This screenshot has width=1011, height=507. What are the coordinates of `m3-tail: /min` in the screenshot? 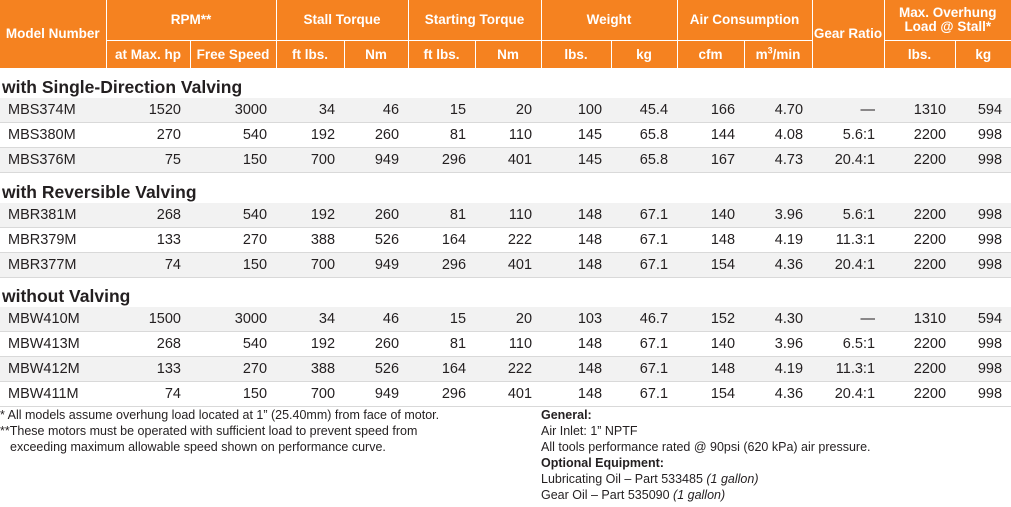 It's located at (786, 54).